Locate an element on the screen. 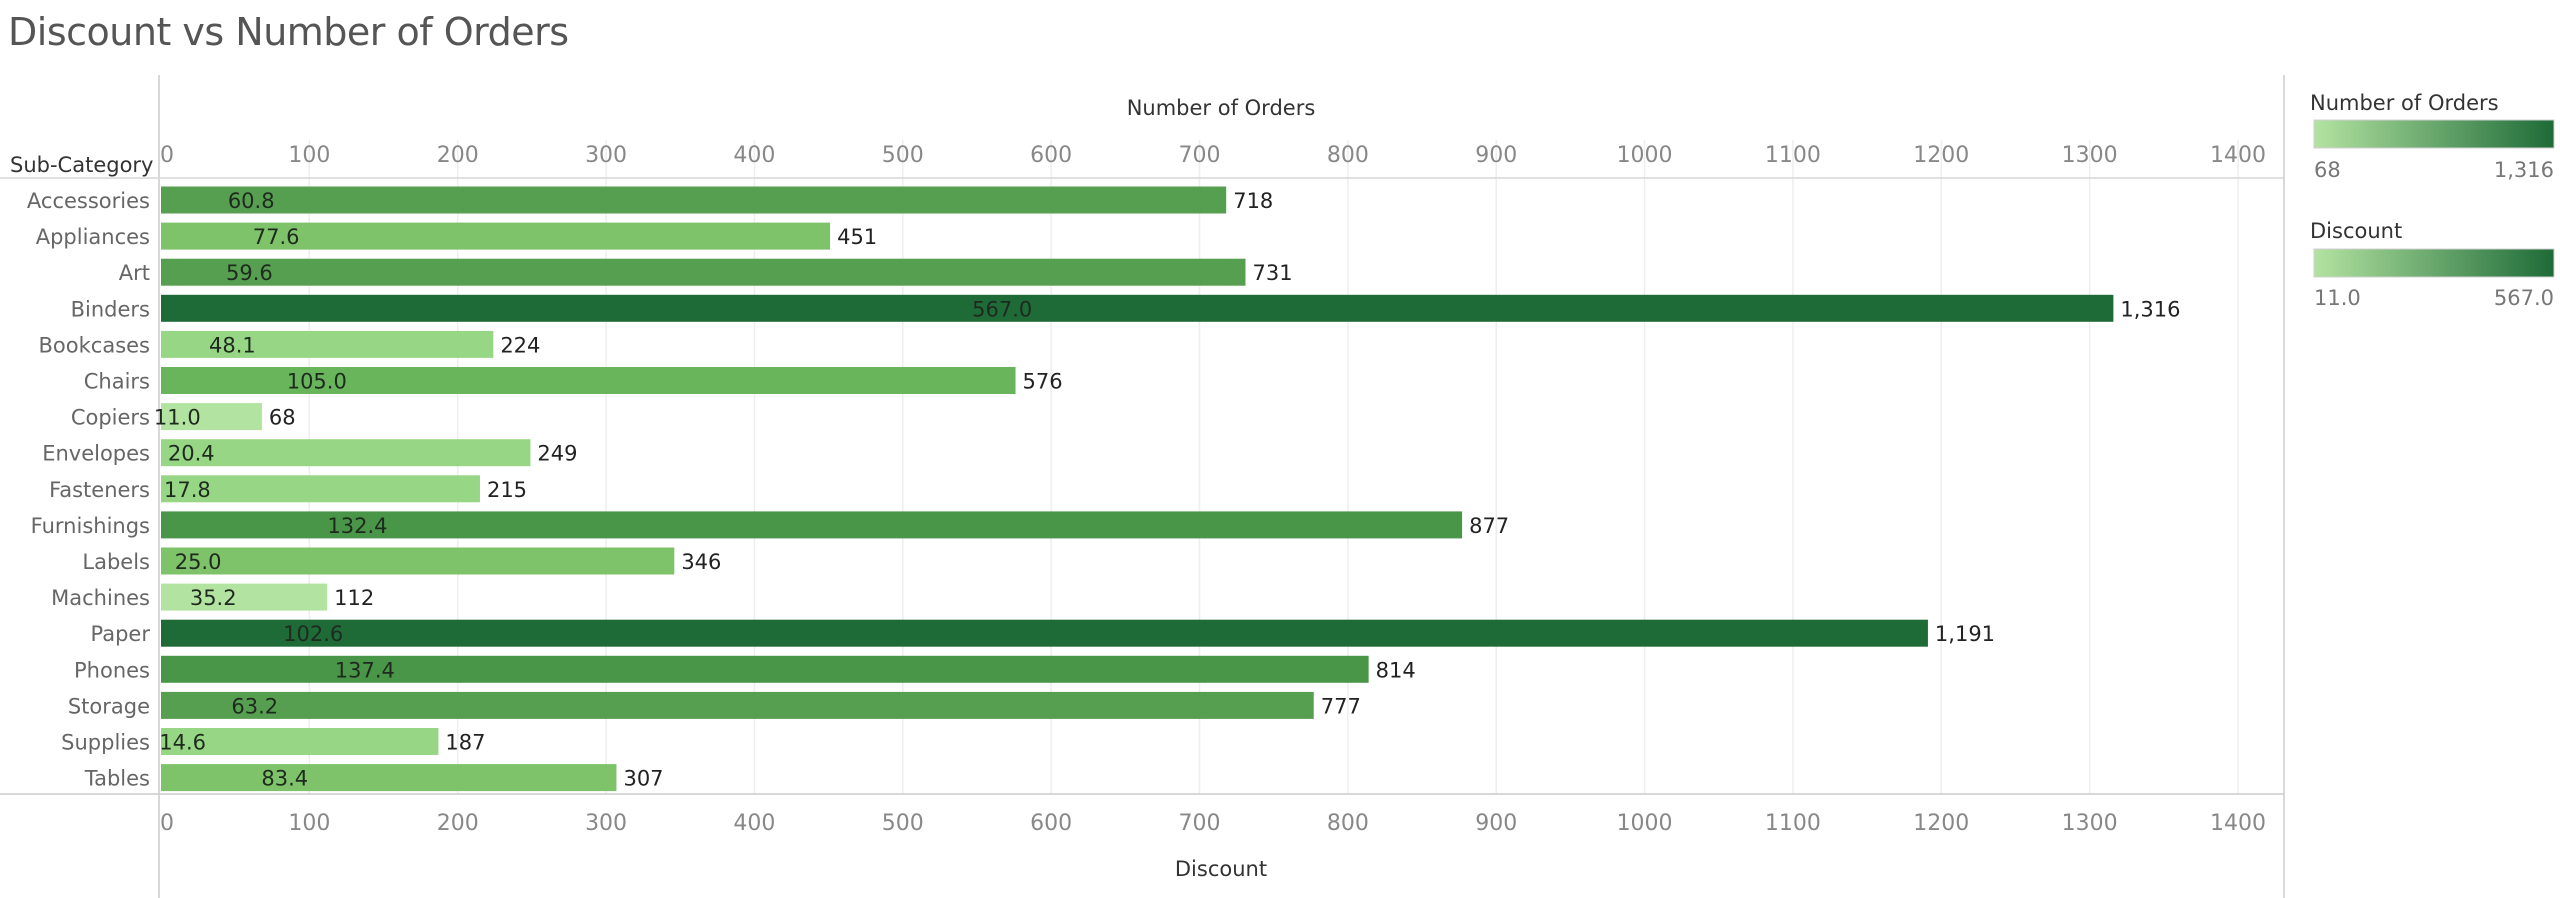 The height and width of the screenshot is (898, 2560). bottom-axis-tick-label: 500 is located at coordinates (903, 823).